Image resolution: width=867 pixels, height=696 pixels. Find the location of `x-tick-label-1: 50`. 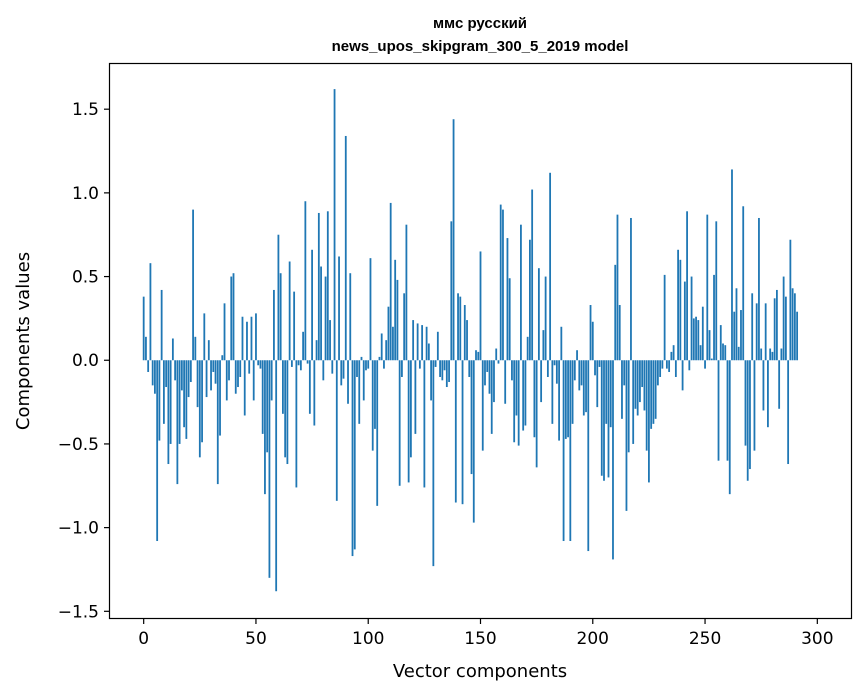

x-tick-label-1: 50 is located at coordinates (256, 639).